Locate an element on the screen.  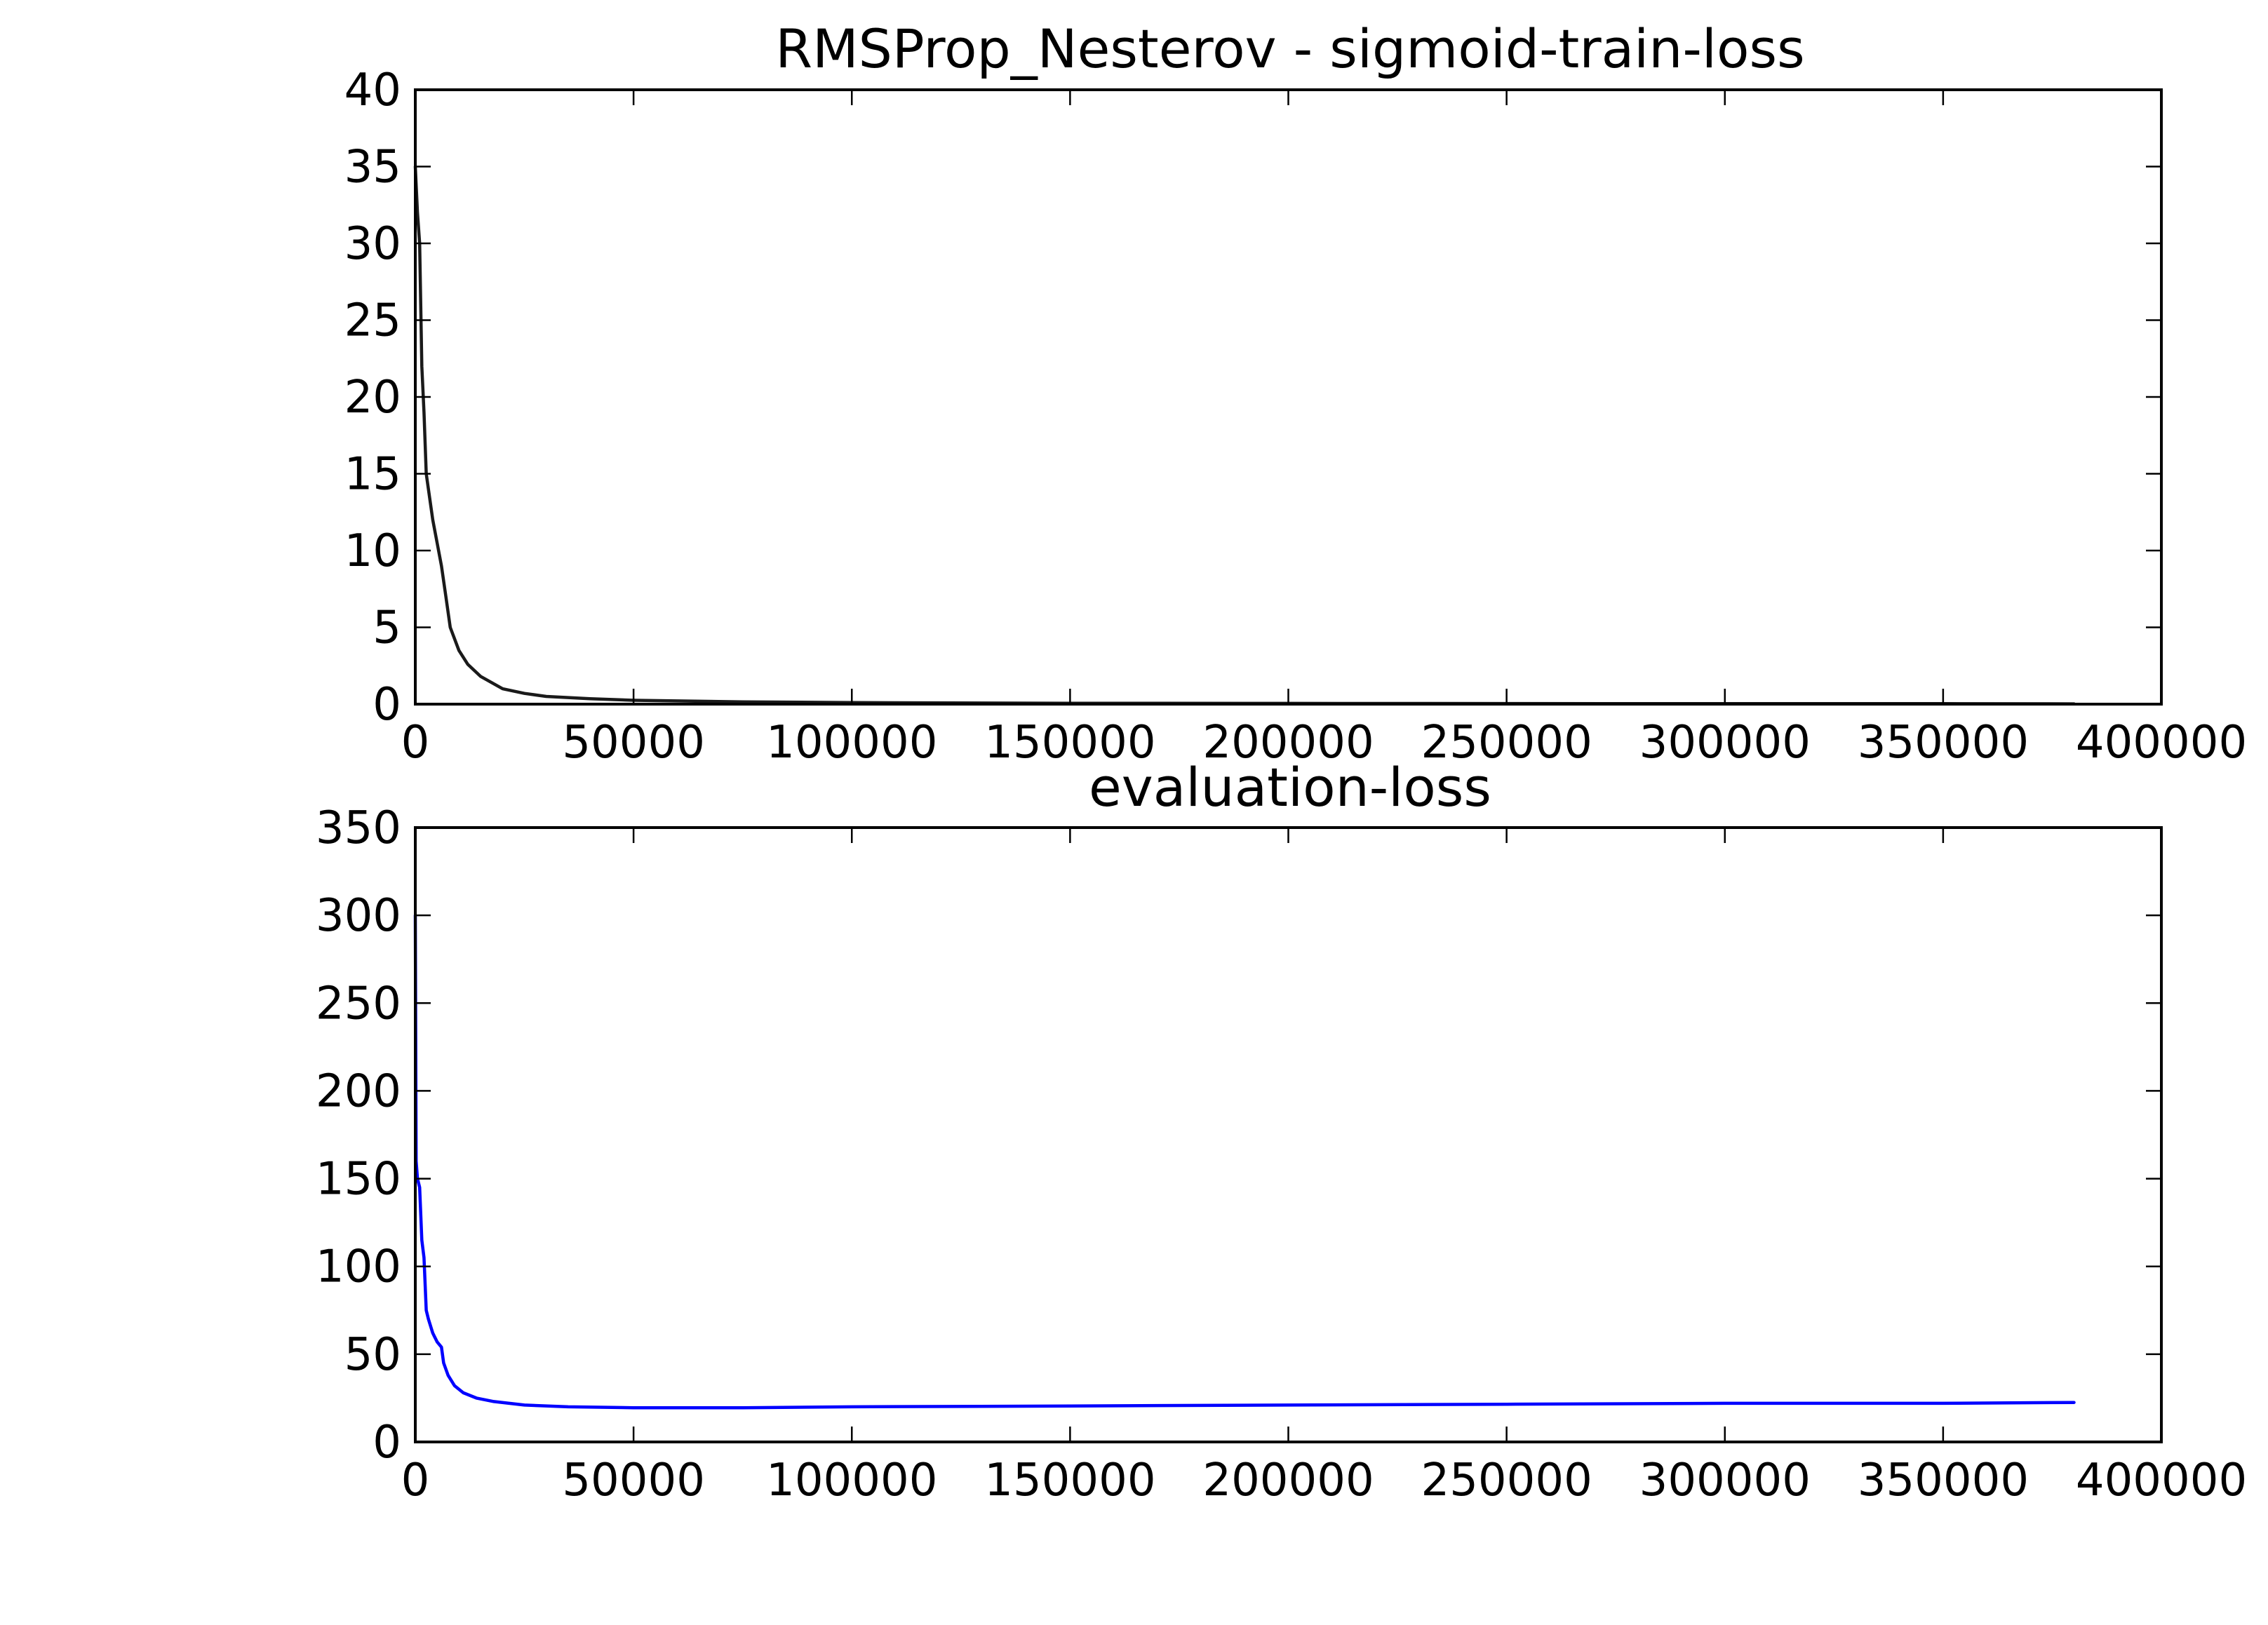
train-loss-x-tick-label: 150000 is located at coordinates (1069, 743).